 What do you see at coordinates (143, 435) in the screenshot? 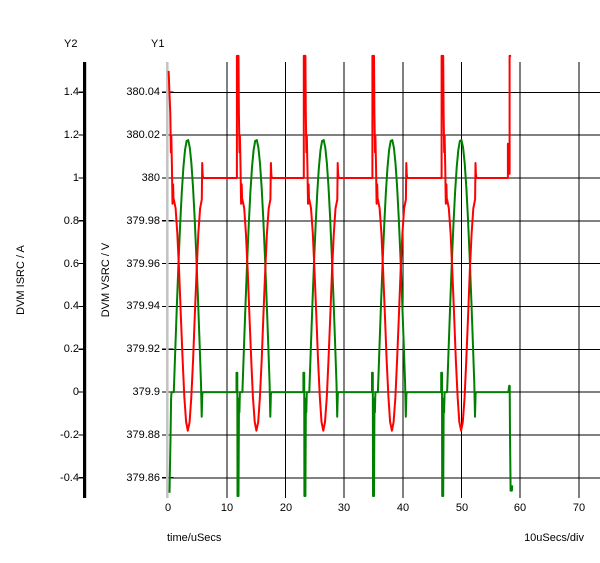
I see `y1-tick-label: 379.88` at bounding box center [143, 435].